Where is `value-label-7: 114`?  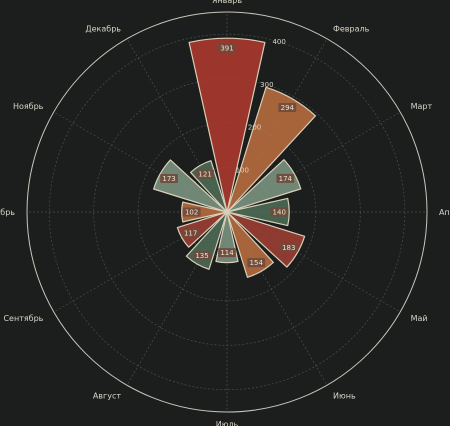
value-label-7: 114 is located at coordinates (227, 253).